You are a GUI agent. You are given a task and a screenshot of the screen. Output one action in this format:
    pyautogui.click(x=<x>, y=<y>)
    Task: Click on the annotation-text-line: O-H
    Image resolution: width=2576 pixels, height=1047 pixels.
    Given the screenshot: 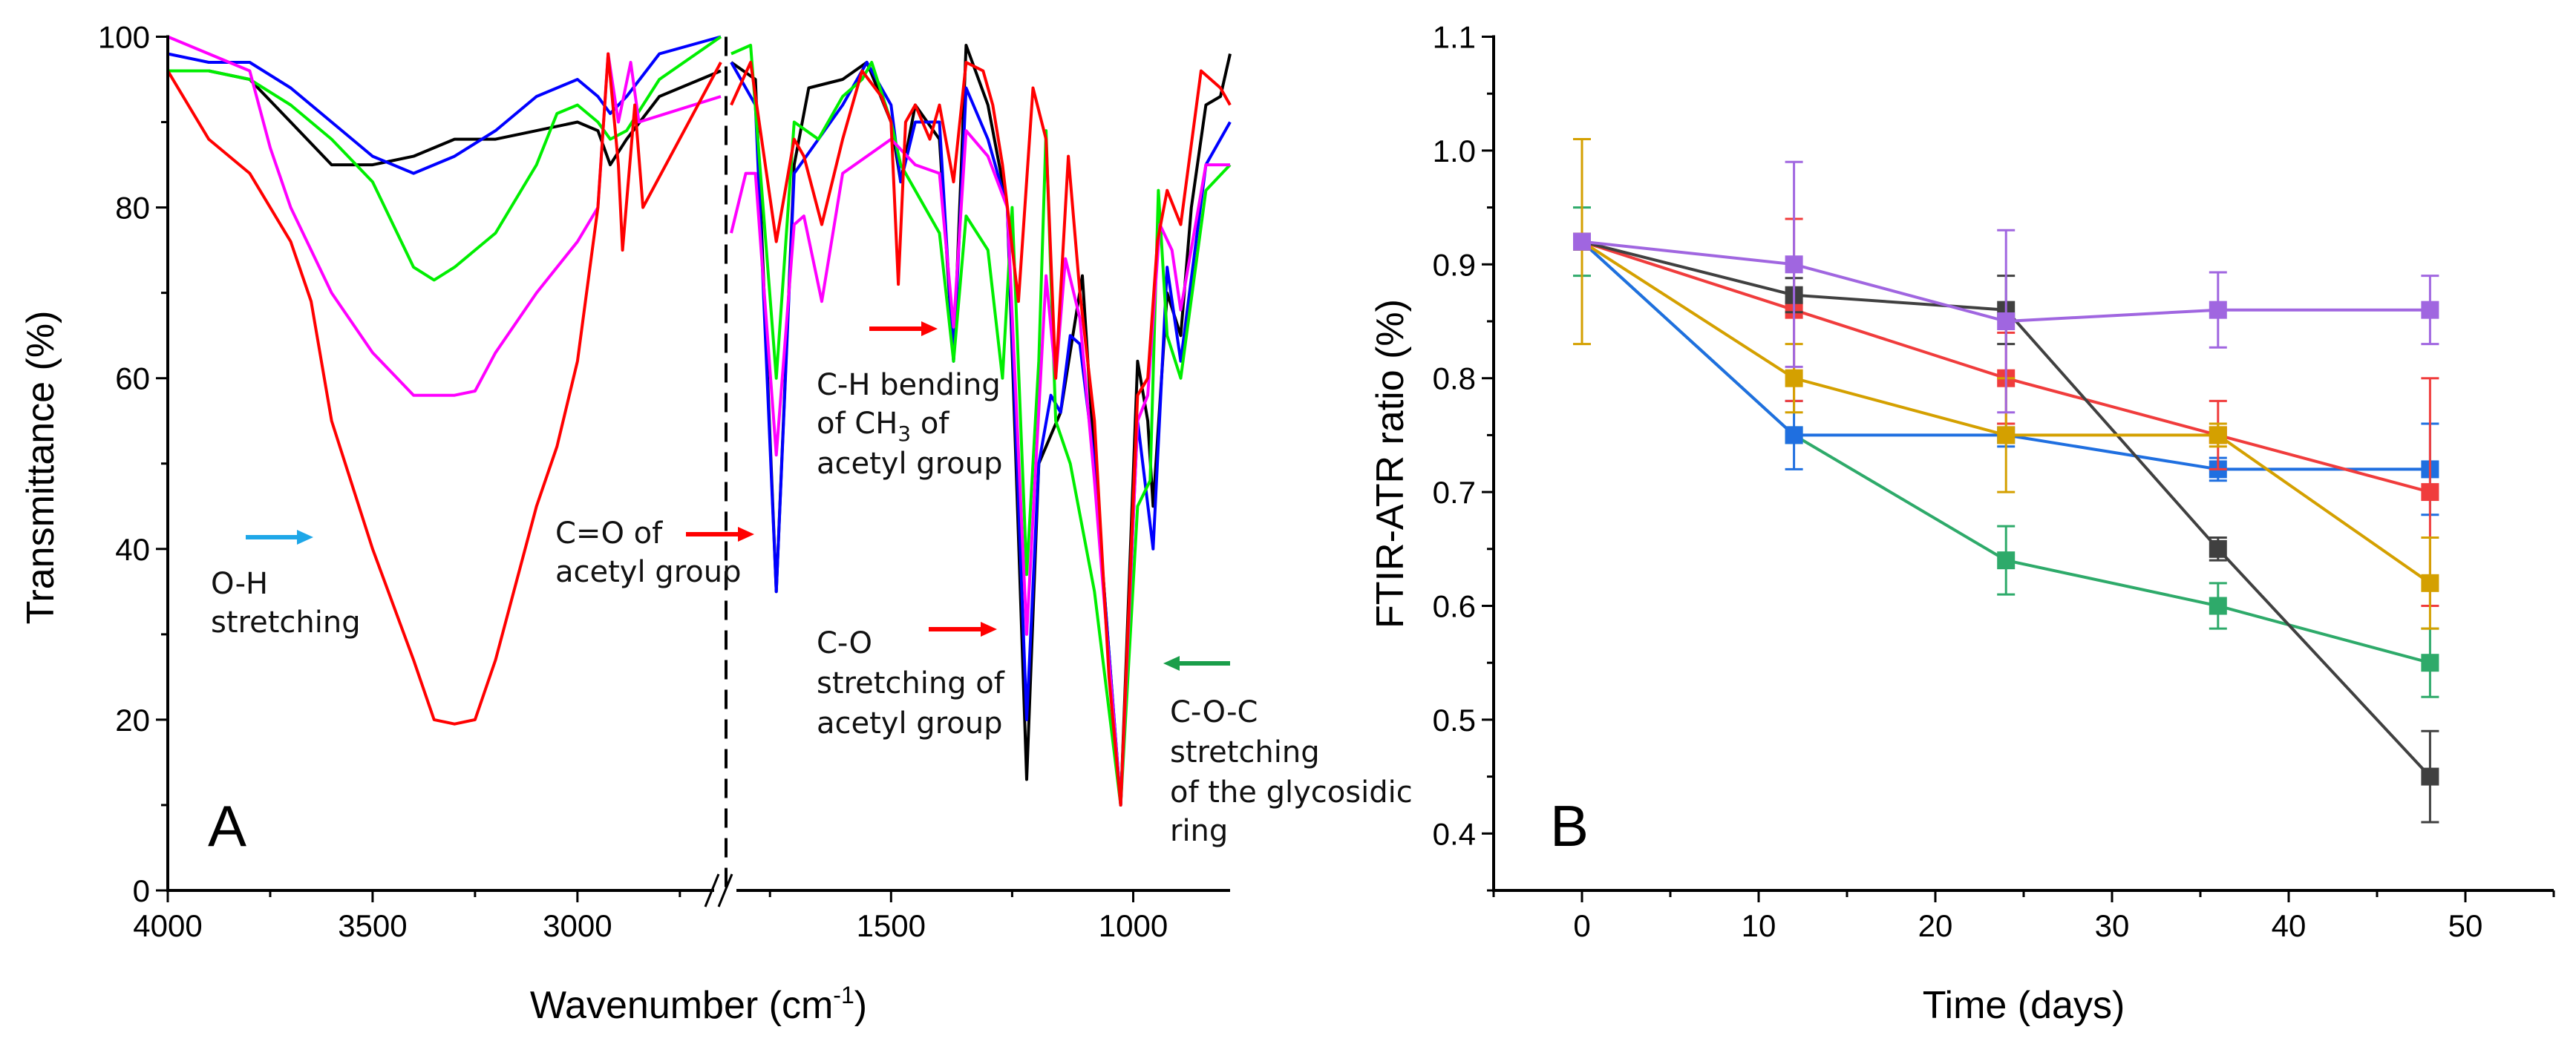 What is the action you would take?
    pyautogui.click(x=239, y=584)
    